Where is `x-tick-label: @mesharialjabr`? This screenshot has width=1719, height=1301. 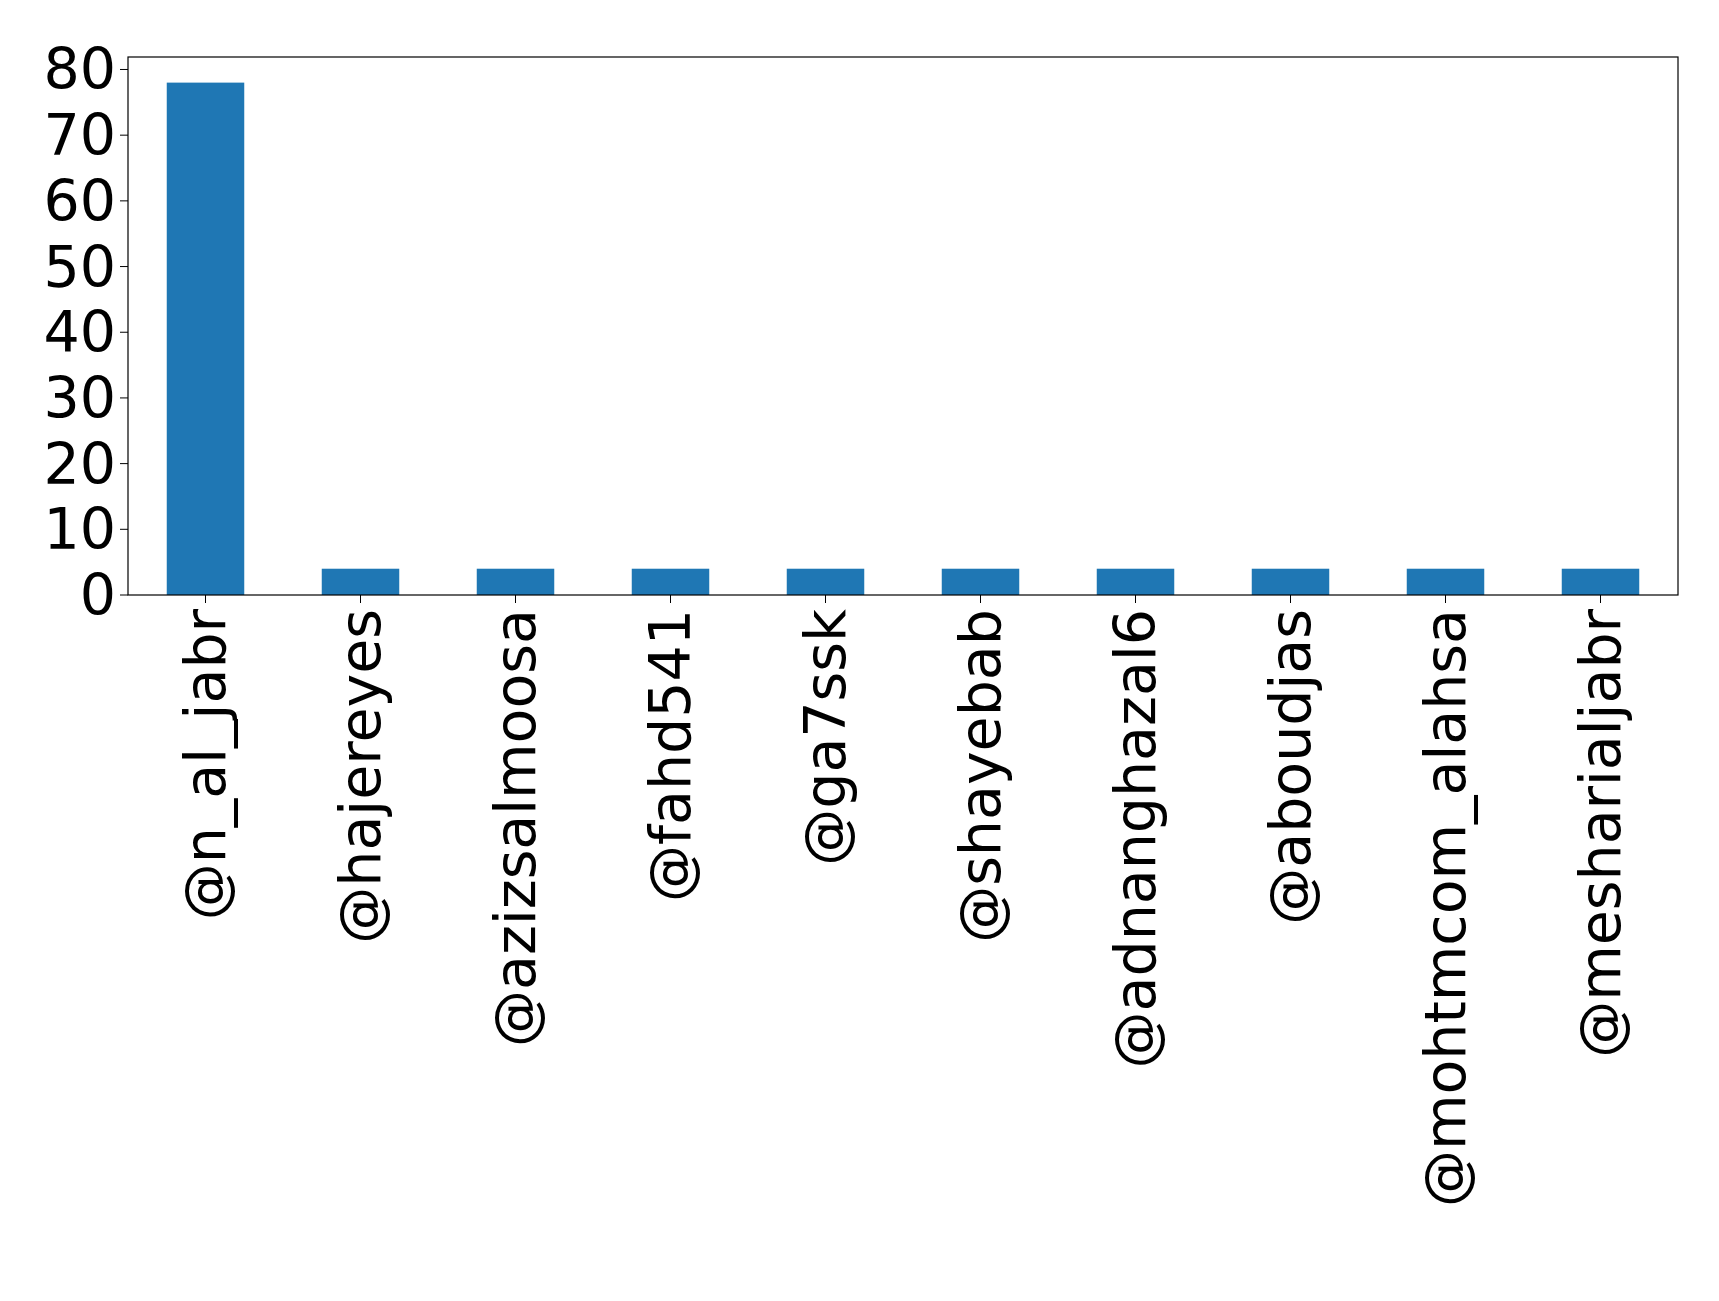
x-tick-label: @mesharialjabr is located at coordinates (1600, 833).